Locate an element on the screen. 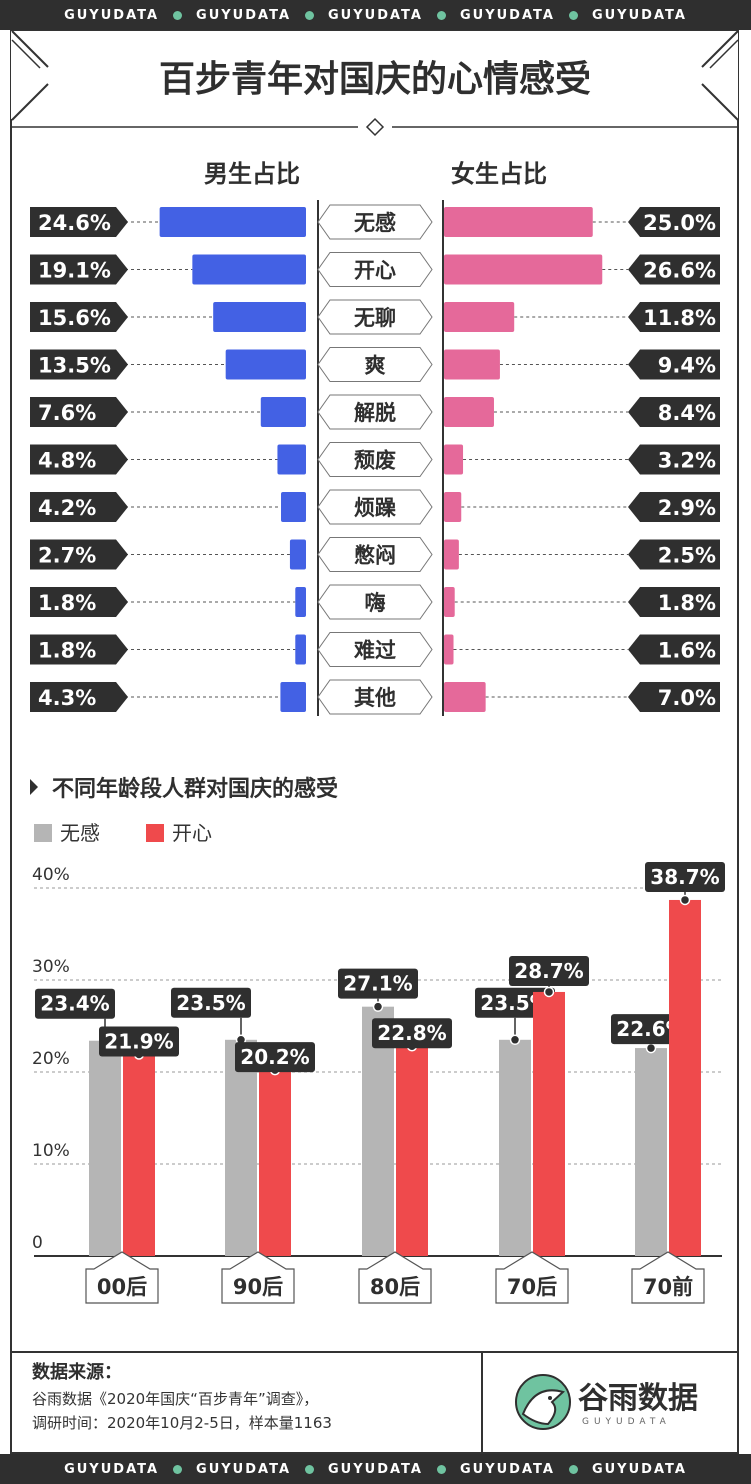 The image size is (751, 1484). category-label: 开心 is located at coordinates (375, 271).